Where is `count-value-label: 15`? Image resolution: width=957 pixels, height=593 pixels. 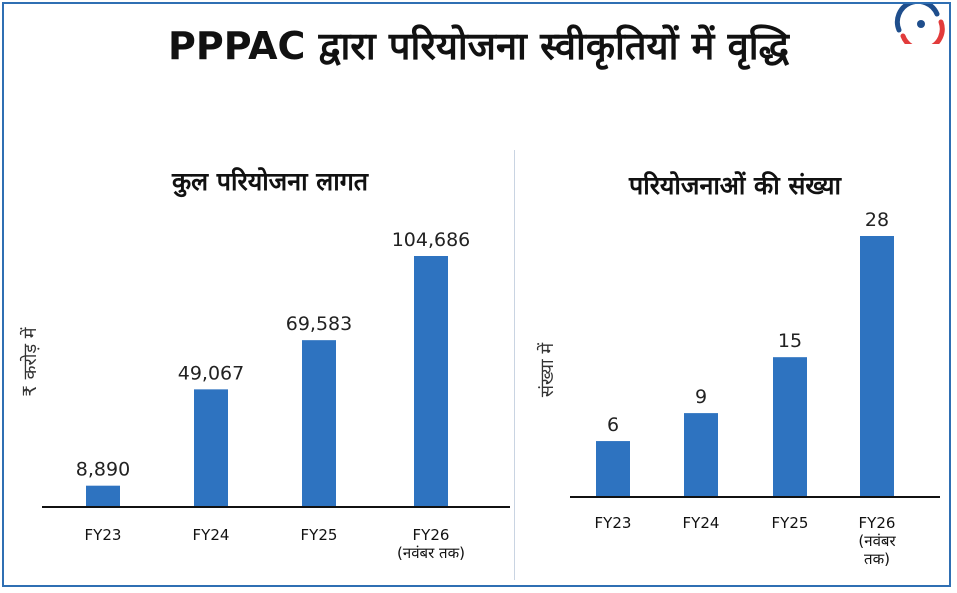
count-value-label: 15 is located at coordinates (790, 341).